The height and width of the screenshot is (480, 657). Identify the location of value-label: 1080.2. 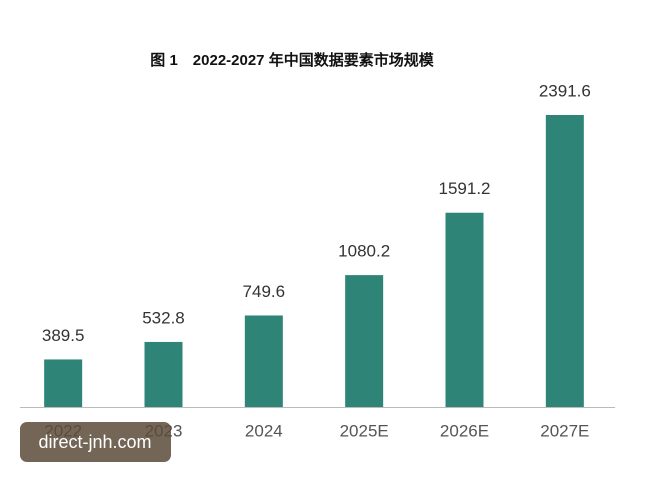
(364, 251).